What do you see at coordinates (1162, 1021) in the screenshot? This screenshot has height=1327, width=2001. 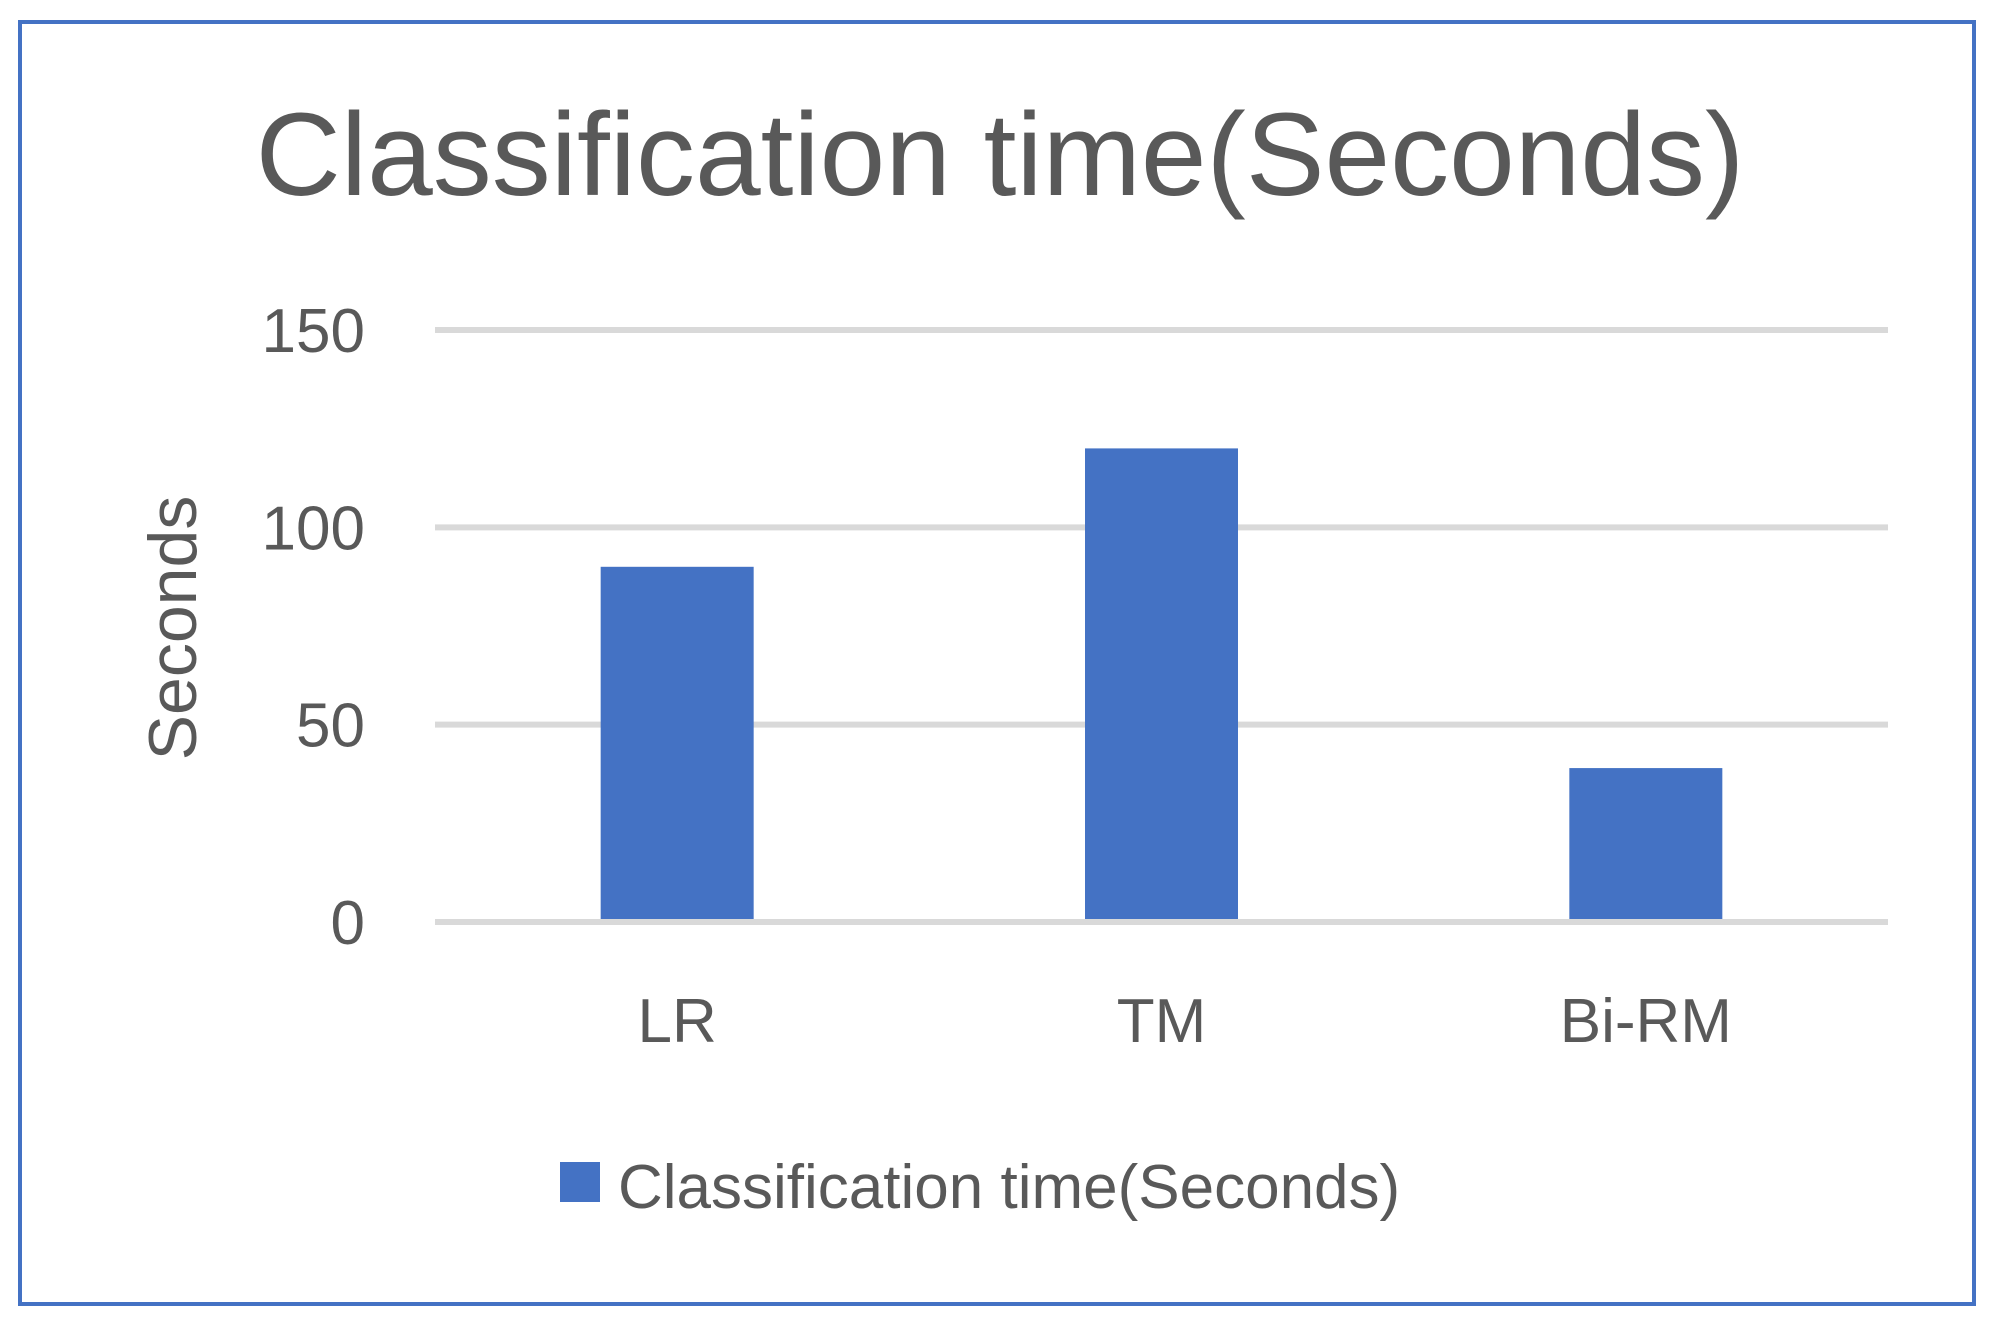 I see `x-category-label: TM` at bounding box center [1162, 1021].